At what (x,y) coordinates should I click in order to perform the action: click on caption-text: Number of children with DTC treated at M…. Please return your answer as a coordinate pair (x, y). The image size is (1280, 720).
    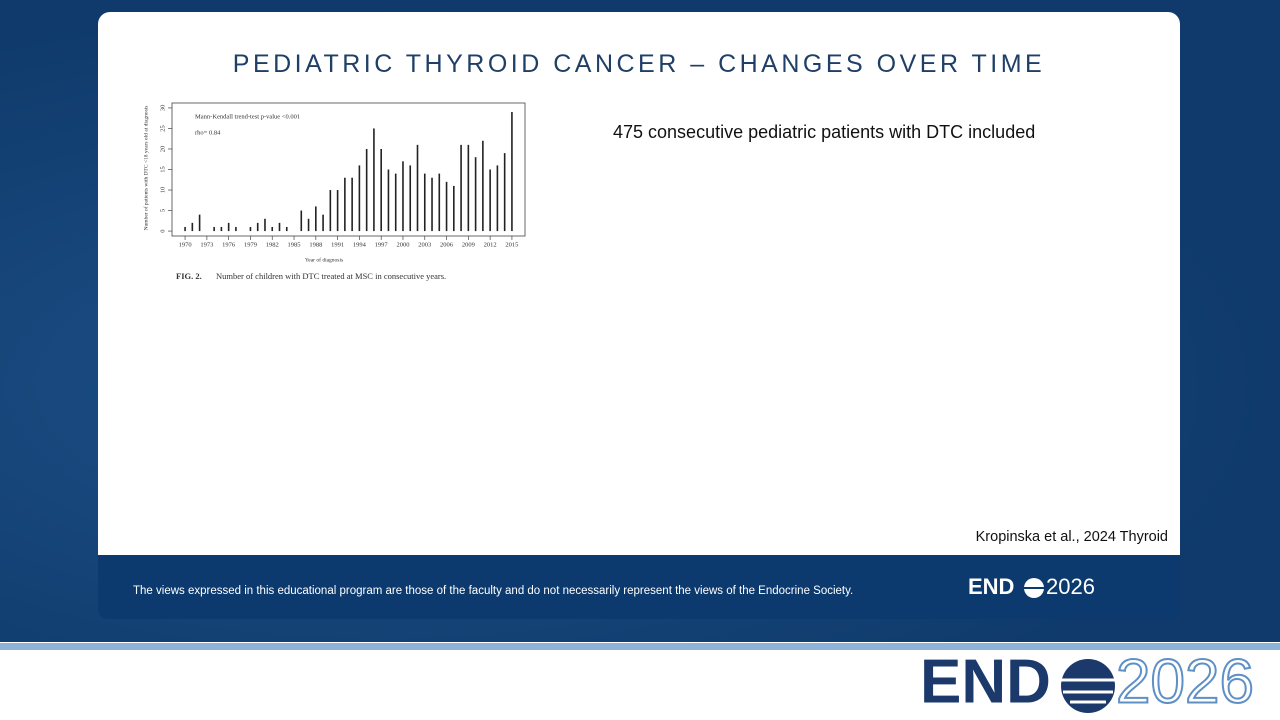
    Looking at the image, I should click on (331, 276).